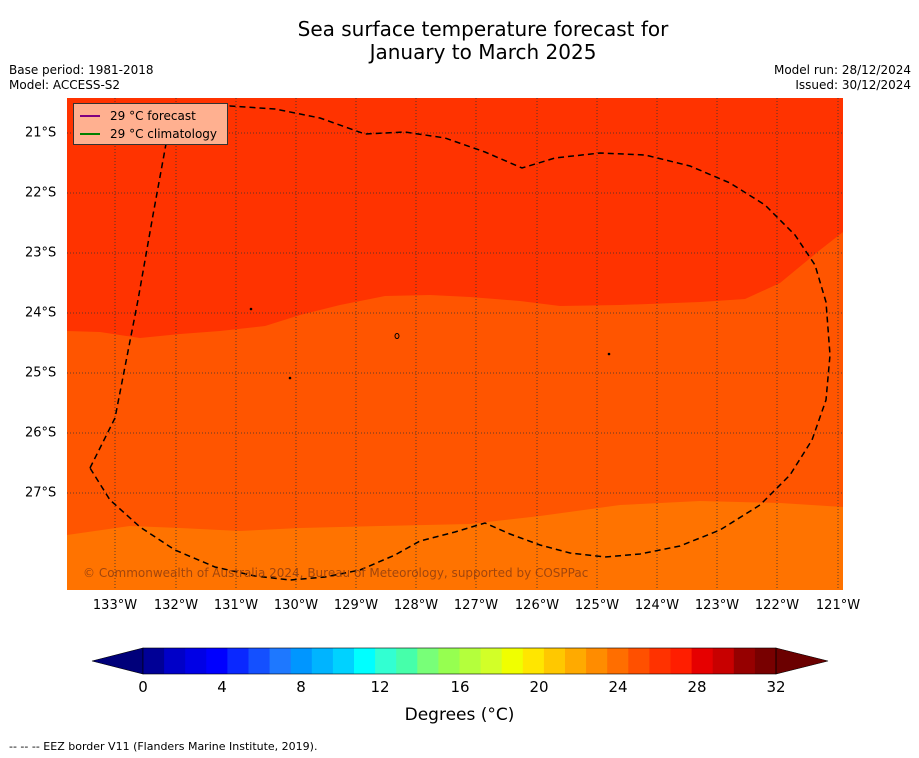 The image size is (919, 758). Describe the element at coordinates (41, 193) in the screenshot. I see `y-tick-label: 22°S` at that location.